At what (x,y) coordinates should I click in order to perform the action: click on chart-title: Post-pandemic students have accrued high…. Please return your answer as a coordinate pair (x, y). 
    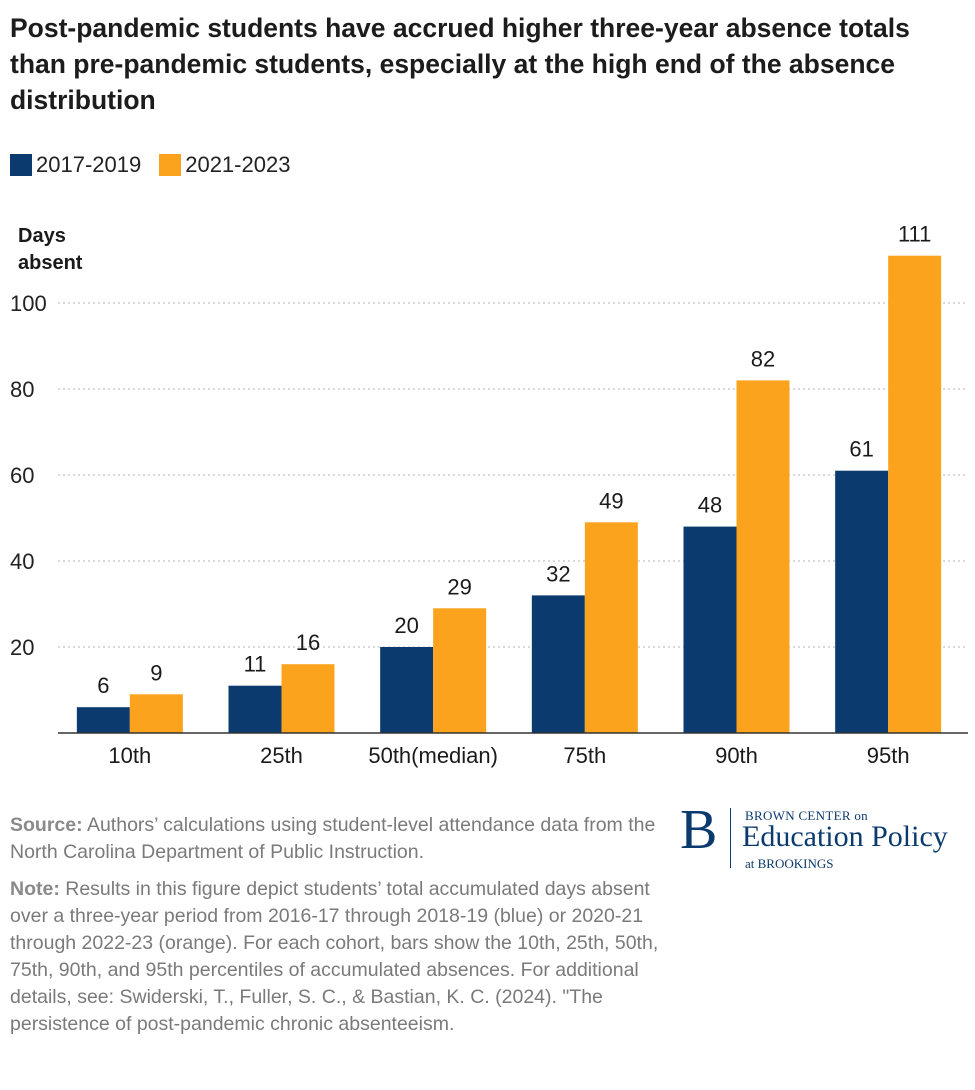
    Looking at the image, I should click on (460, 64).